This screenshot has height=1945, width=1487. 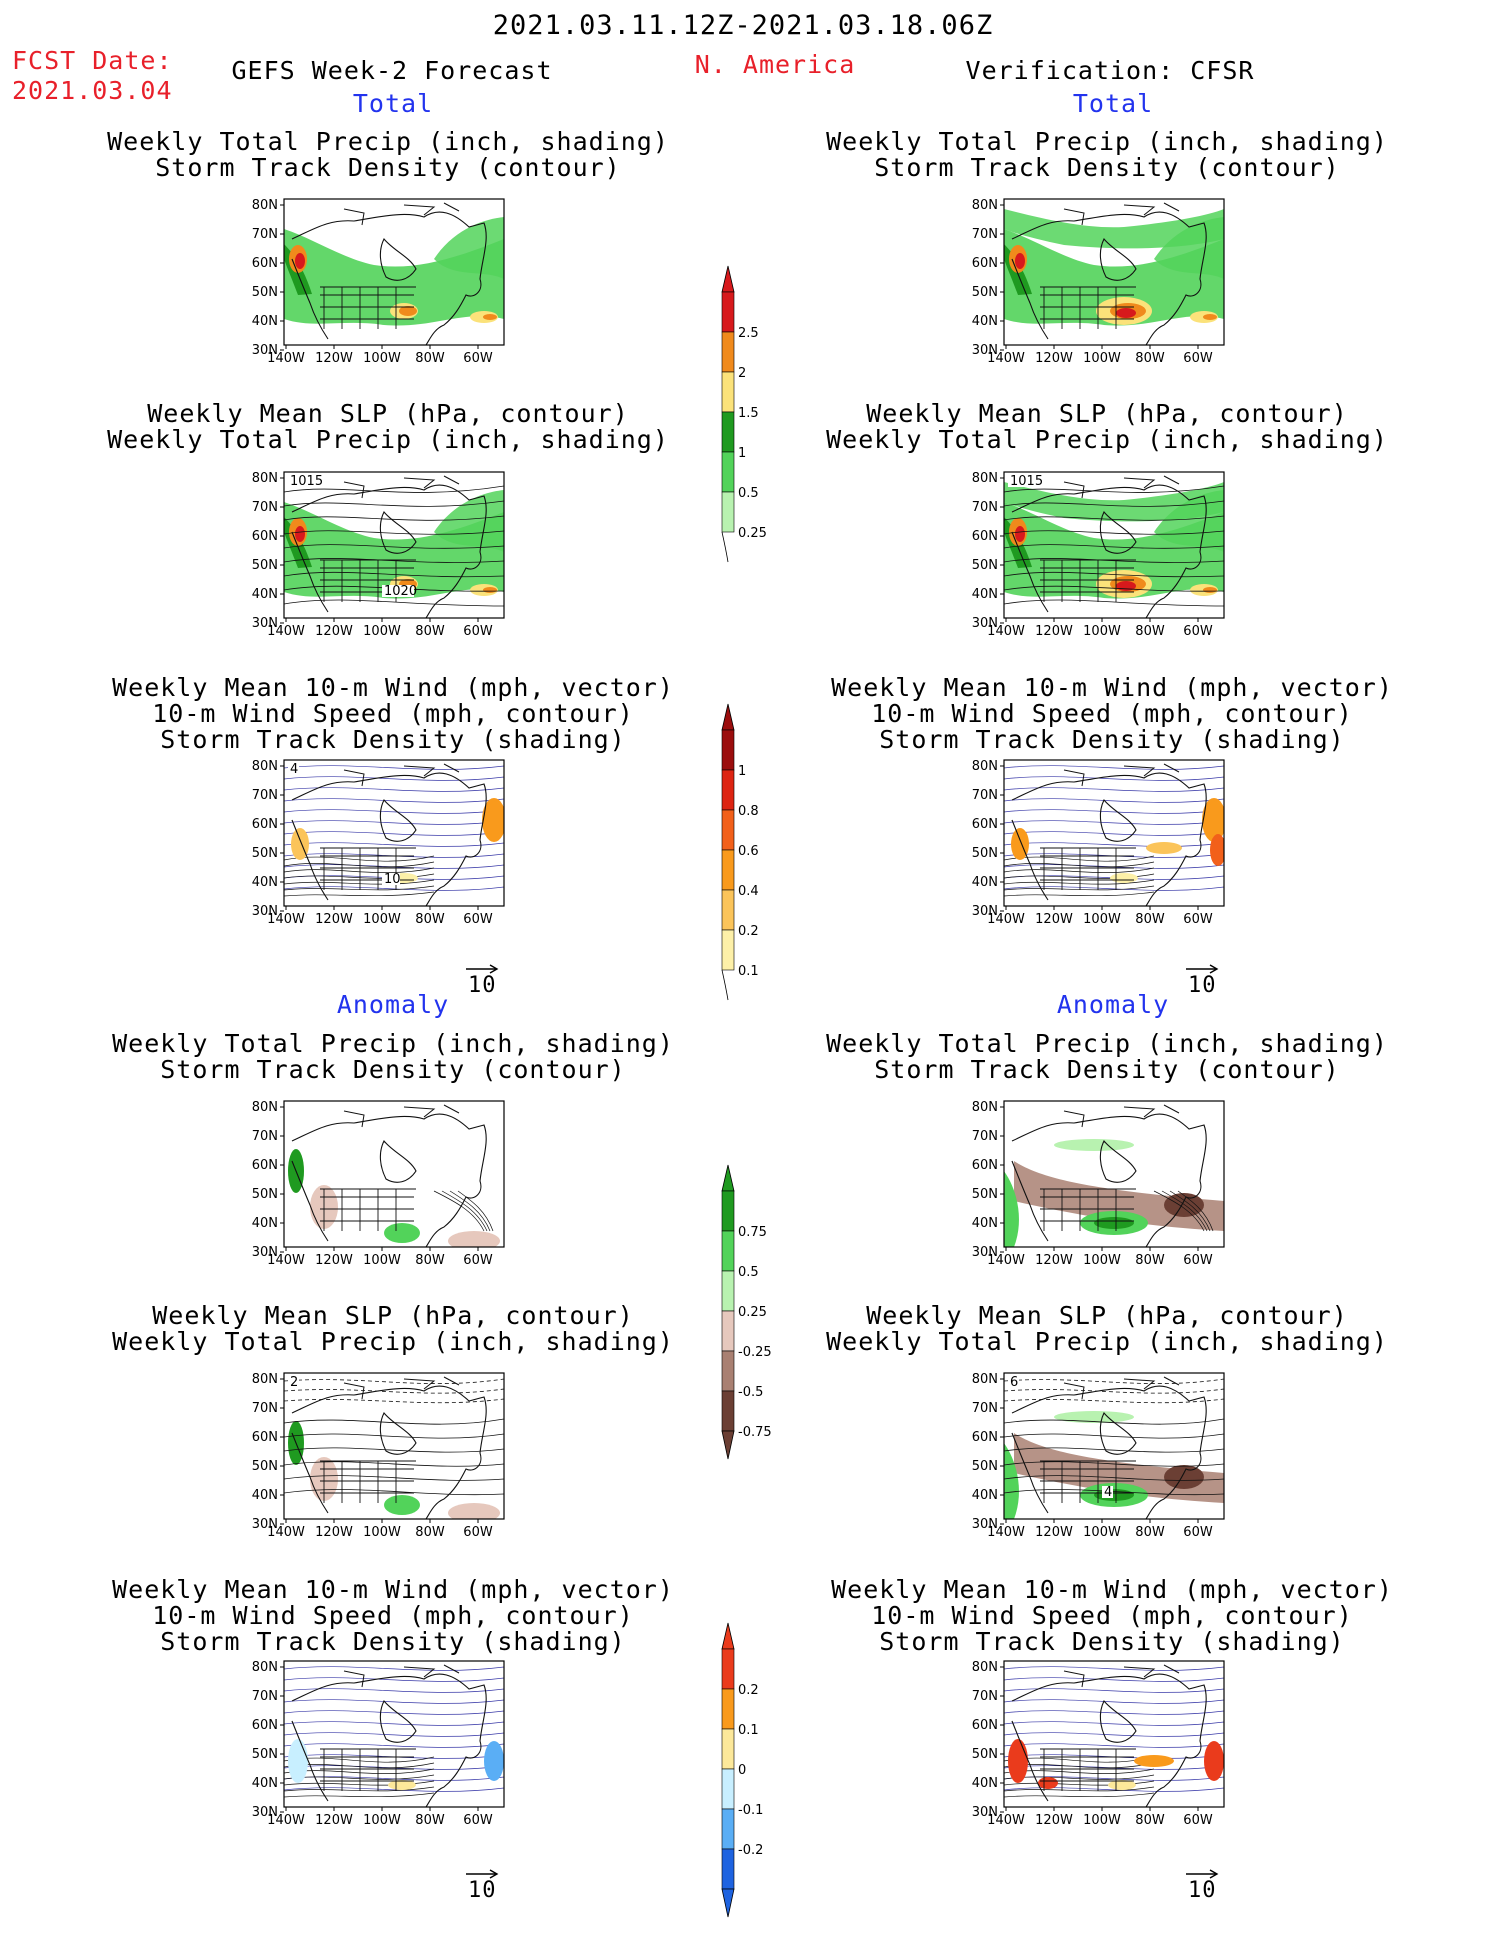 What do you see at coordinates (748, 971) in the screenshot?
I see `colorbar-label: 0.1` at bounding box center [748, 971].